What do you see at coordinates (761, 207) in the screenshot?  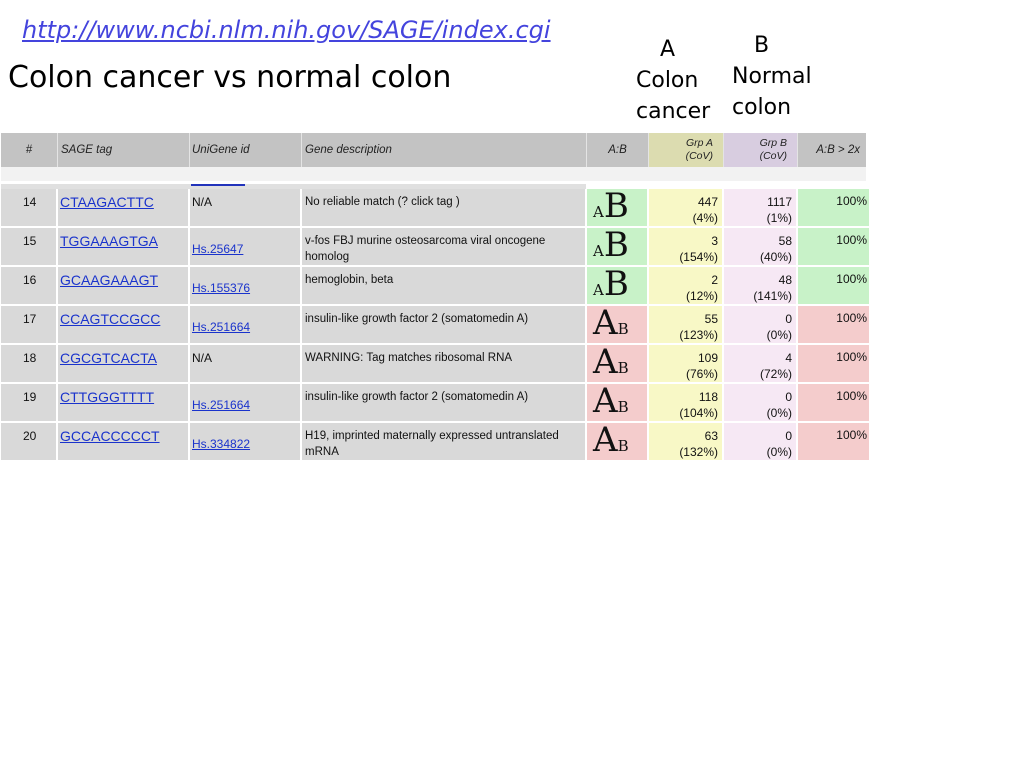 I see `group-b-count: 1117 (1%)` at bounding box center [761, 207].